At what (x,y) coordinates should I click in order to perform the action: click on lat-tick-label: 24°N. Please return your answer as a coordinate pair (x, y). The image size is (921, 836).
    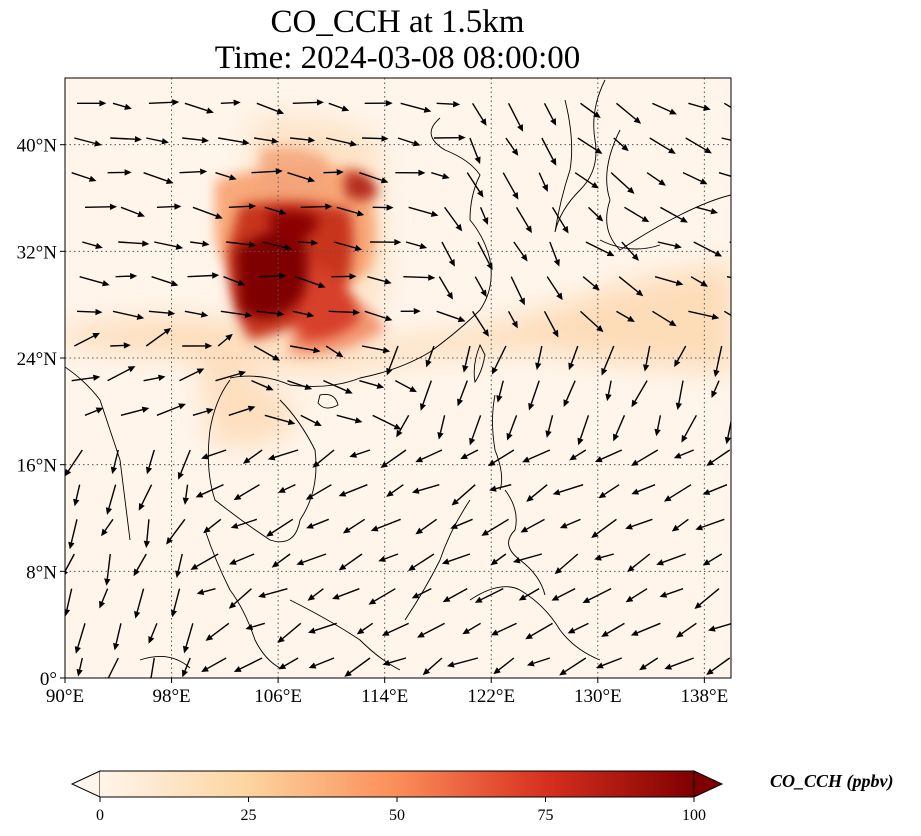
    Looking at the image, I should click on (37, 359).